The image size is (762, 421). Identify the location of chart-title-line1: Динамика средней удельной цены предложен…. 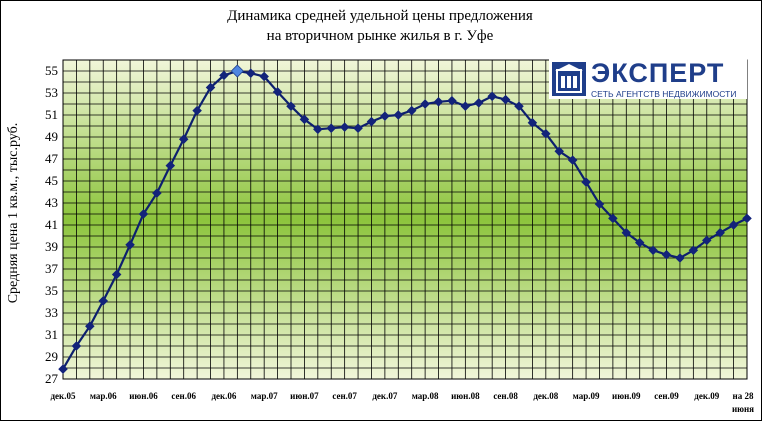
(380, 16).